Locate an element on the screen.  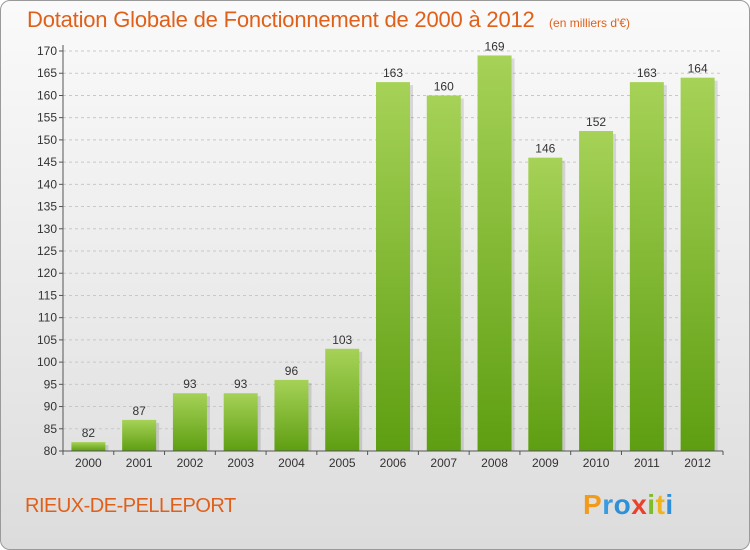
y-tick-label: 80 is located at coordinates (51, 451).